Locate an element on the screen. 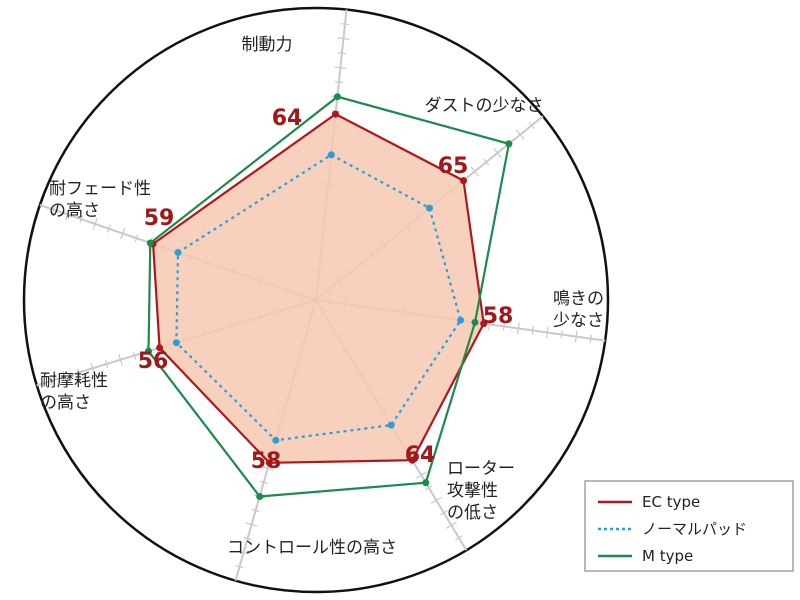  axis-label-5-line-0: 耐摩耗性 is located at coordinates (74, 381).